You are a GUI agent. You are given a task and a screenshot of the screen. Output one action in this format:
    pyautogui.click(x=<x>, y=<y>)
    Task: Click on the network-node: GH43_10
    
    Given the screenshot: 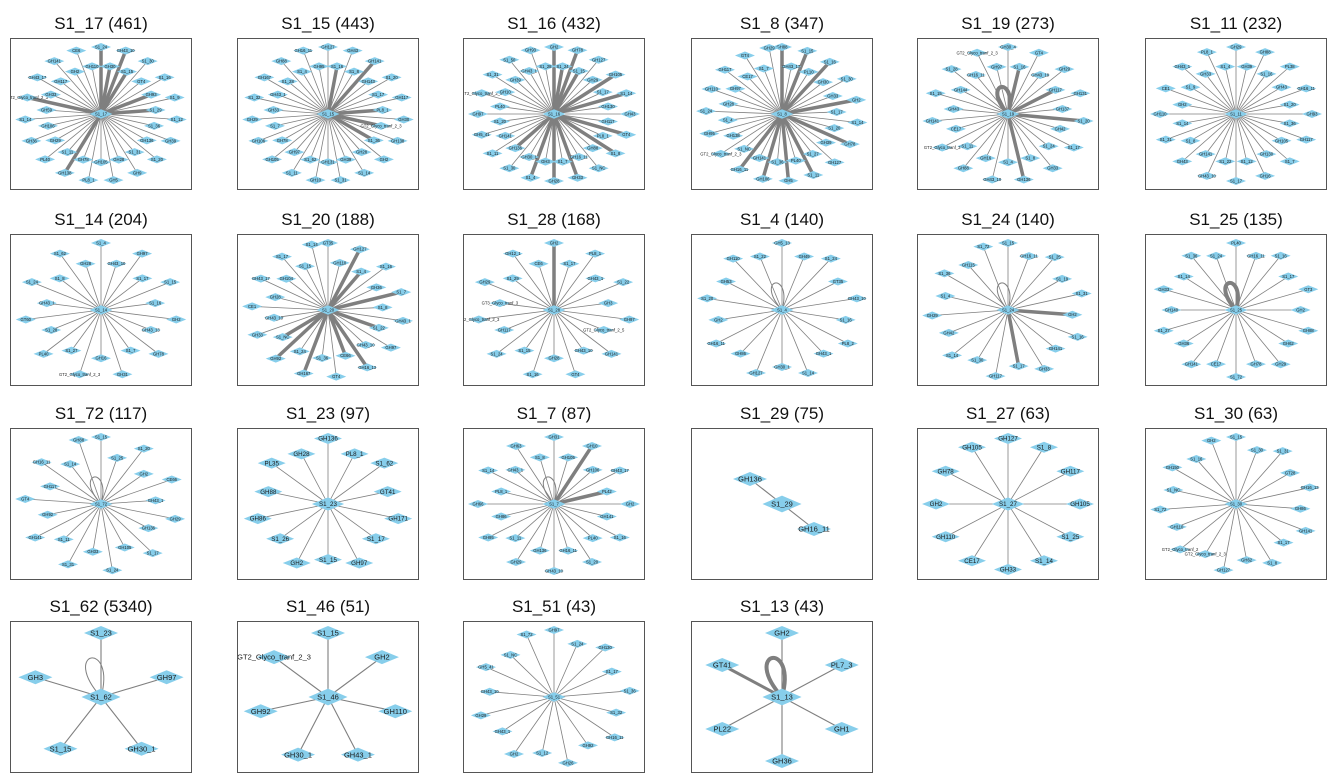 What is the action you would take?
    pyautogui.click(x=1206, y=175)
    